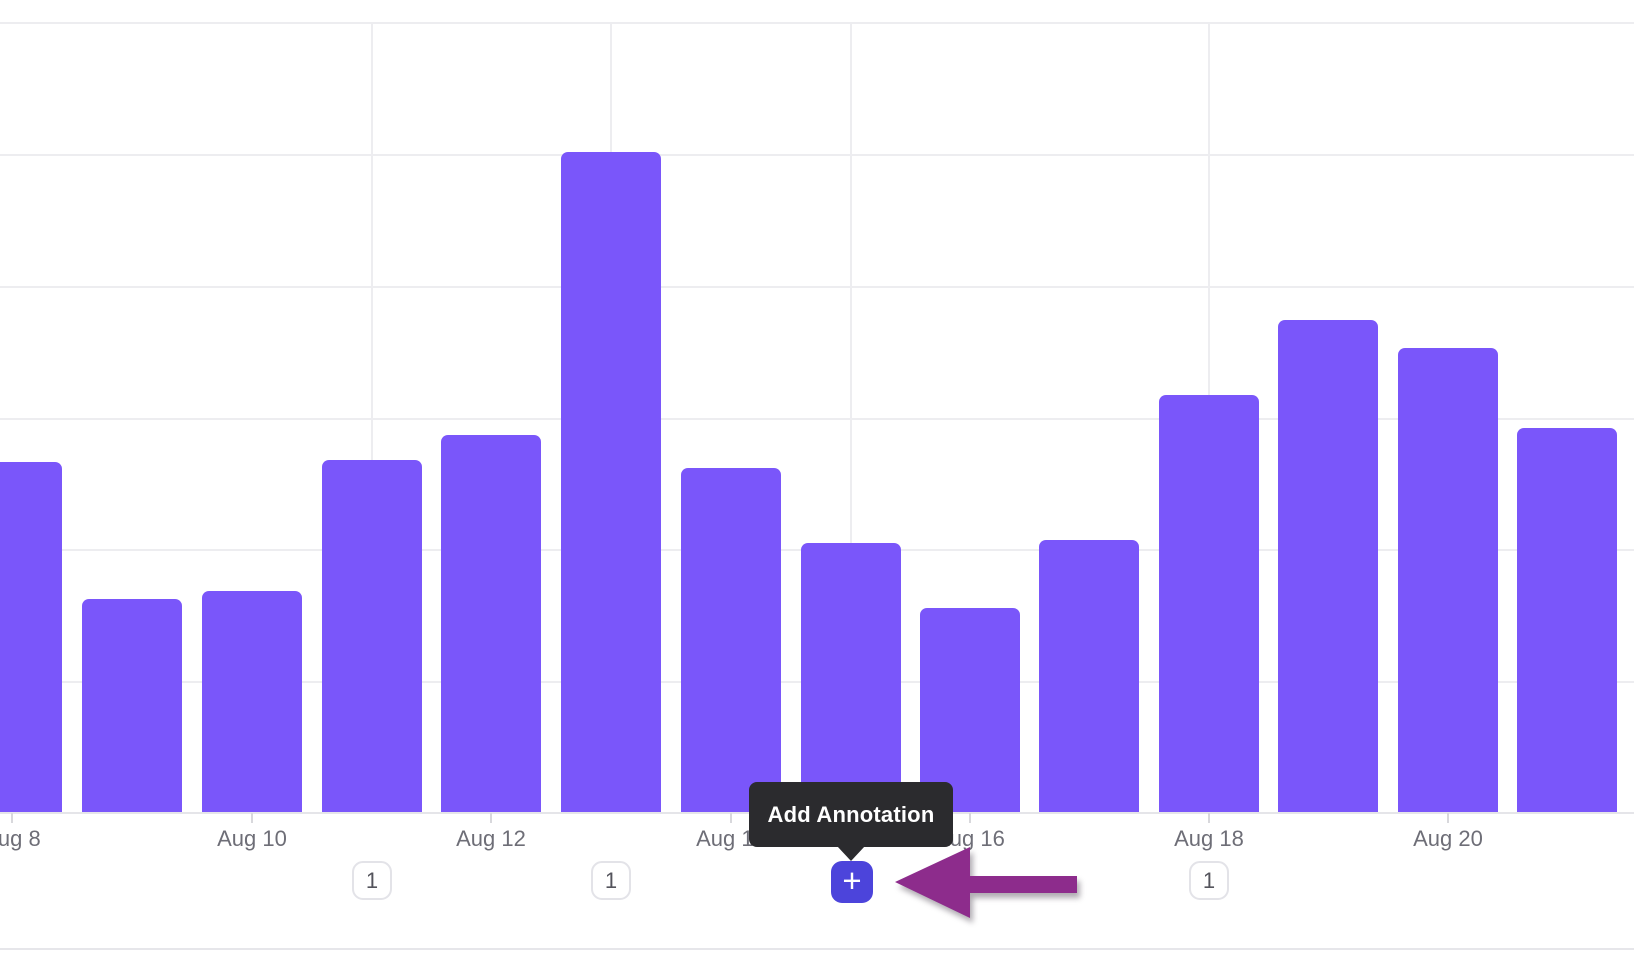 The image size is (1634, 980). What do you see at coordinates (817, 949) in the screenshot?
I see `bottom-divider` at bounding box center [817, 949].